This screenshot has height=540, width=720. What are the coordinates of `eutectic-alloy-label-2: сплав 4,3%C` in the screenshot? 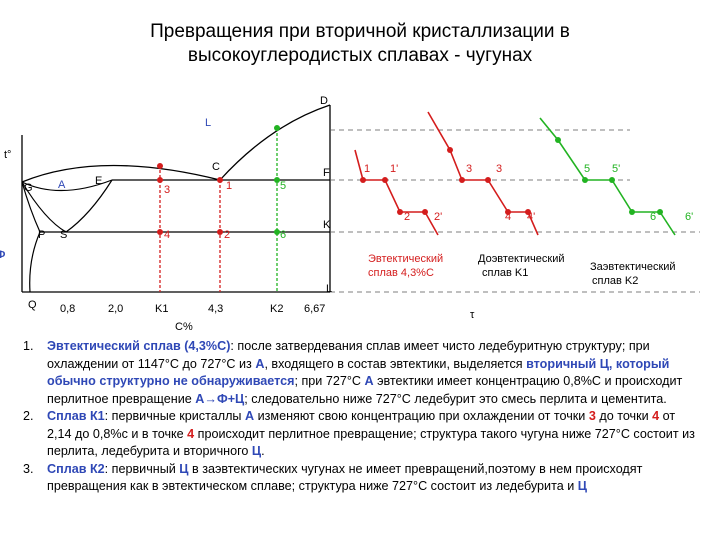 It's located at (401, 273).